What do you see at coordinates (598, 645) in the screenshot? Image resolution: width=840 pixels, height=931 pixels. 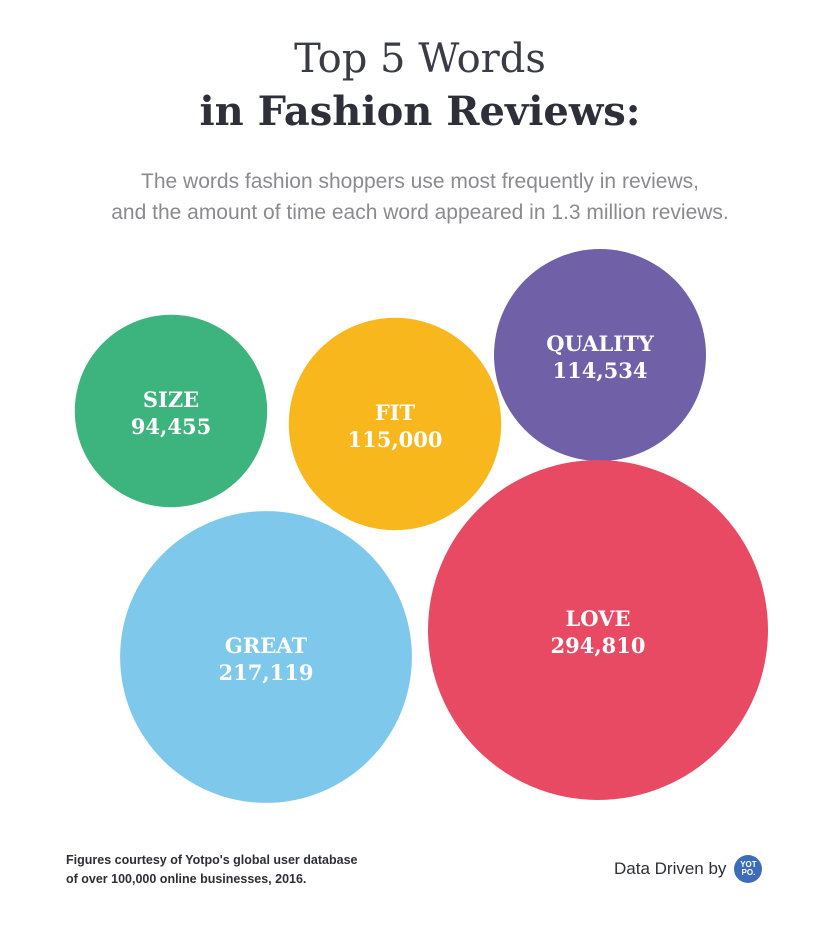 I see `bubble-value-love: 294,810` at bounding box center [598, 645].